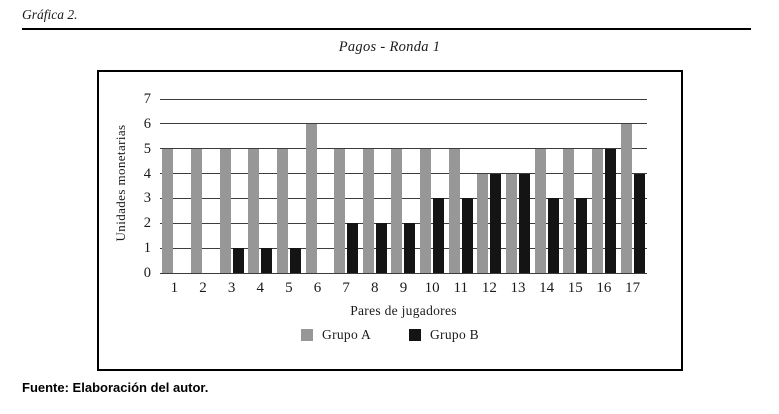 This screenshot has width=779, height=414. I want to click on y-tick-label: 4, so click(147, 173).